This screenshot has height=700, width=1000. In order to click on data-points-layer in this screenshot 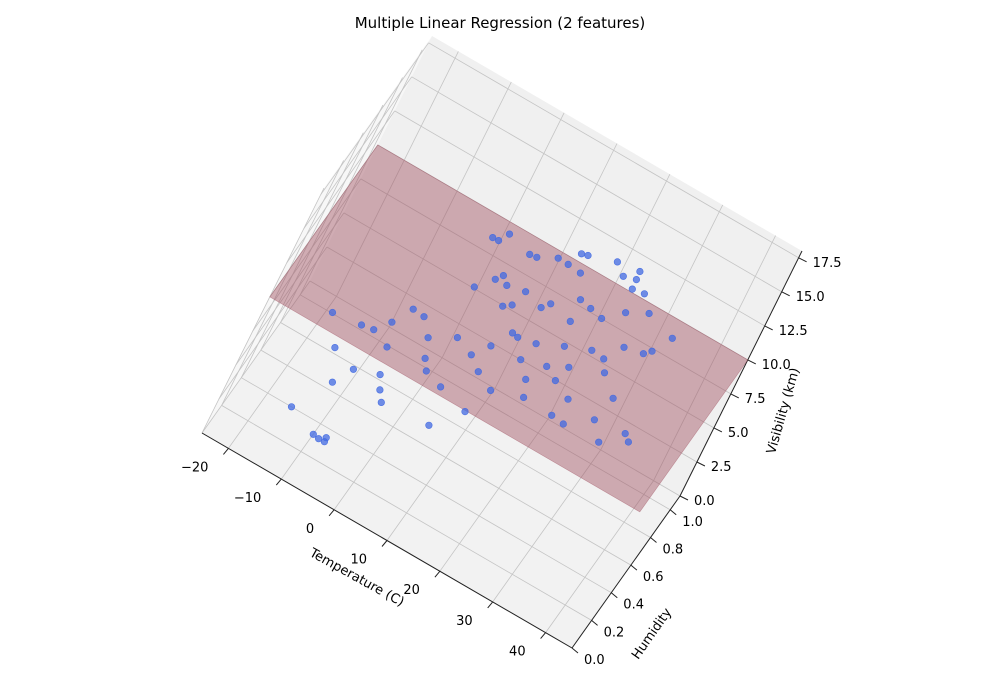, I will do `click(481, 338)`.